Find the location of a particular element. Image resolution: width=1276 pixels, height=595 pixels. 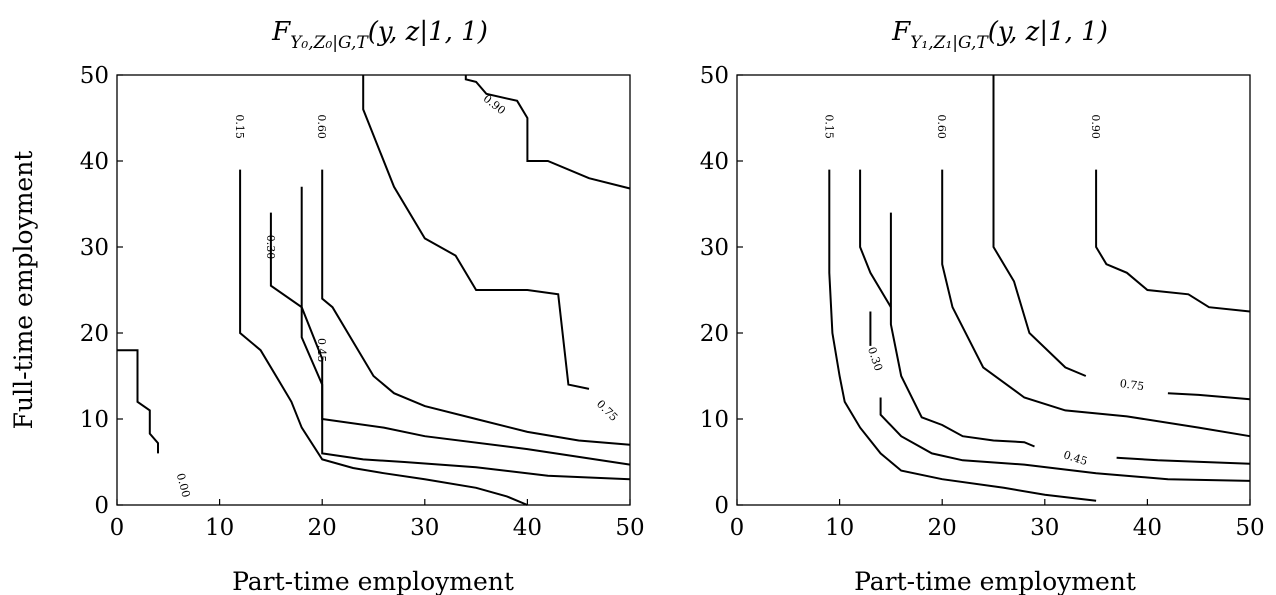

left-x-tick-label: 10 is located at coordinates (219, 528).